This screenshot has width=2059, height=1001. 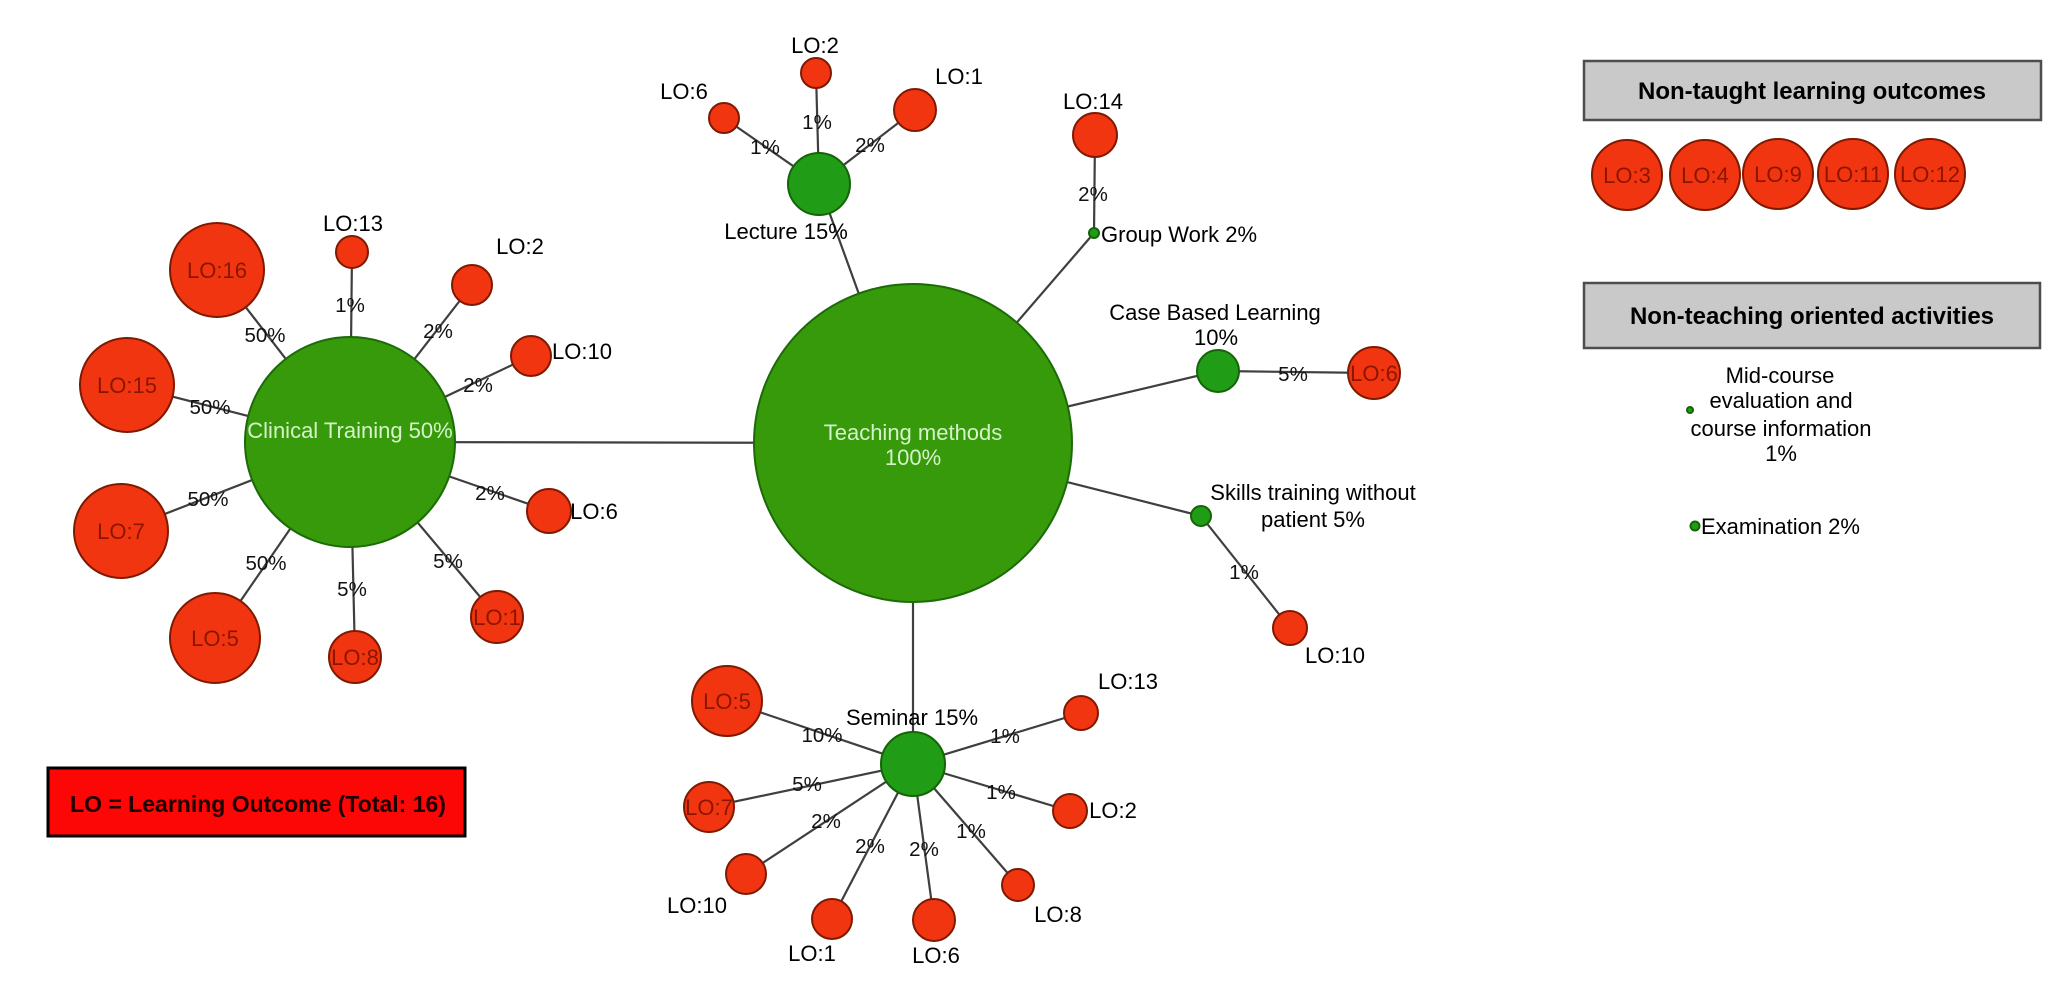 What do you see at coordinates (1781, 428) in the screenshot?
I see `svg-text: course information` at bounding box center [1781, 428].